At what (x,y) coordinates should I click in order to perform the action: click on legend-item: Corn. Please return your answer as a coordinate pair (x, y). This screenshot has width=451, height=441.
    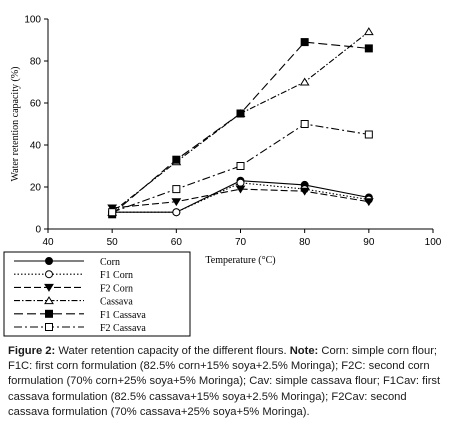
    Looking at the image, I should click on (67, 262).